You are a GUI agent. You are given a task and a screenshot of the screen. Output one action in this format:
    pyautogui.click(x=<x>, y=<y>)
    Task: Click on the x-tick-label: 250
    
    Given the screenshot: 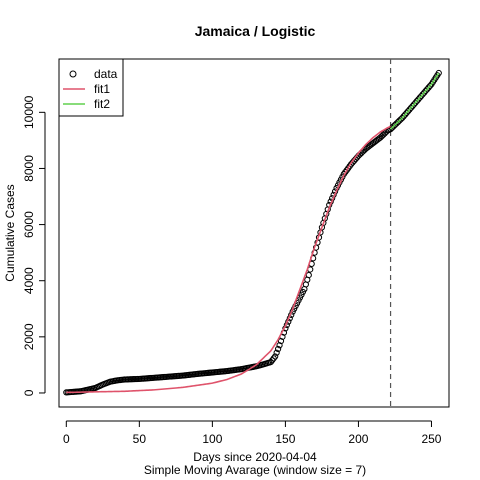 What is the action you would take?
    pyautogui.click(x=431, y=439)
    